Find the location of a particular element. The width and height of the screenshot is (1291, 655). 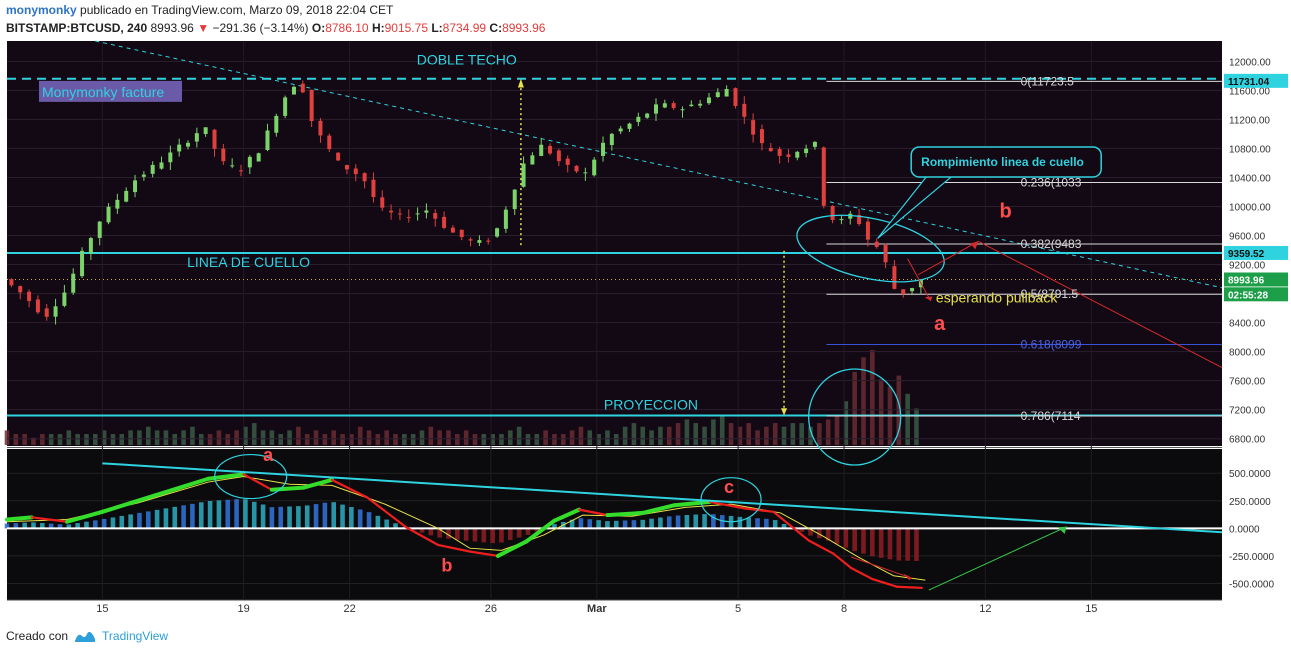

osc-green-arrow is located at coordinates (997, 558).